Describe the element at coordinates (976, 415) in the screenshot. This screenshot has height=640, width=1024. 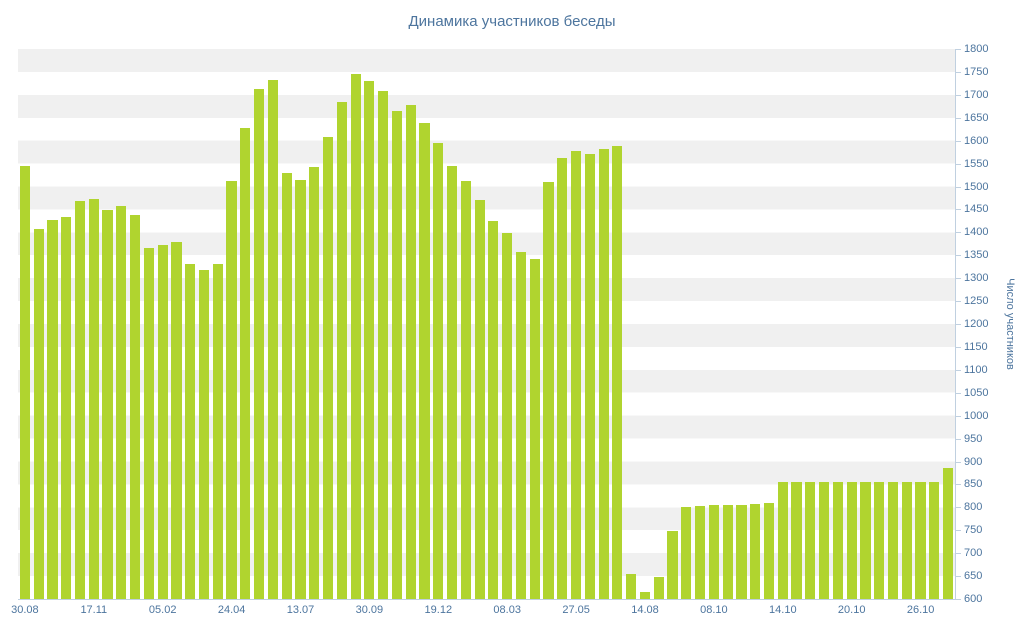
I see `y-tick-label: 1000` at that location.